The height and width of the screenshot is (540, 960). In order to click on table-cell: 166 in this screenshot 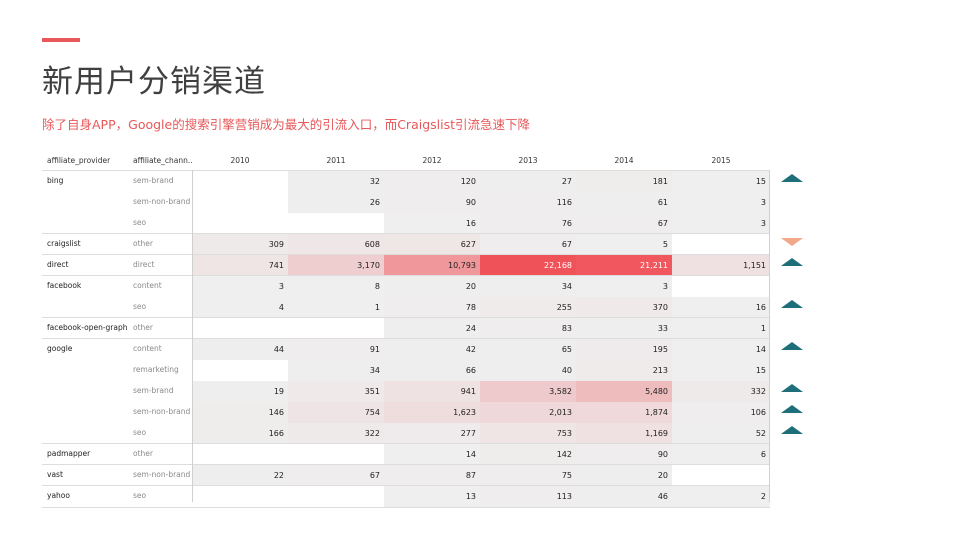, I will do `click(240, 433)`.